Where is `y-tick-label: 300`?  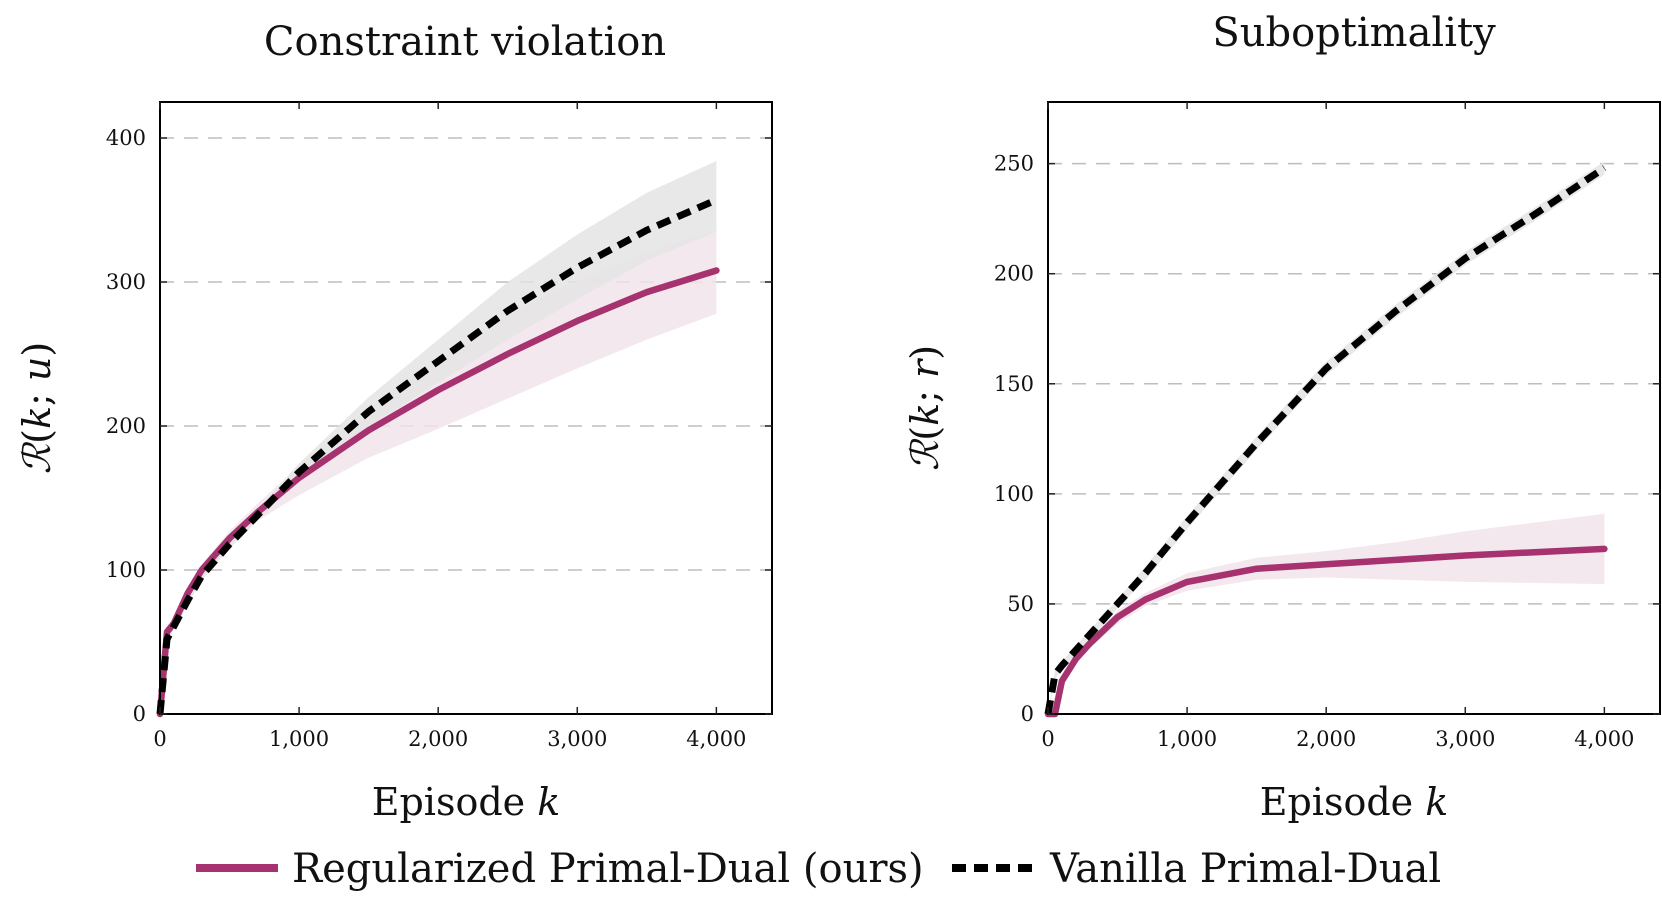 y-tick-label: 300 is located at coordinates (126, 282).